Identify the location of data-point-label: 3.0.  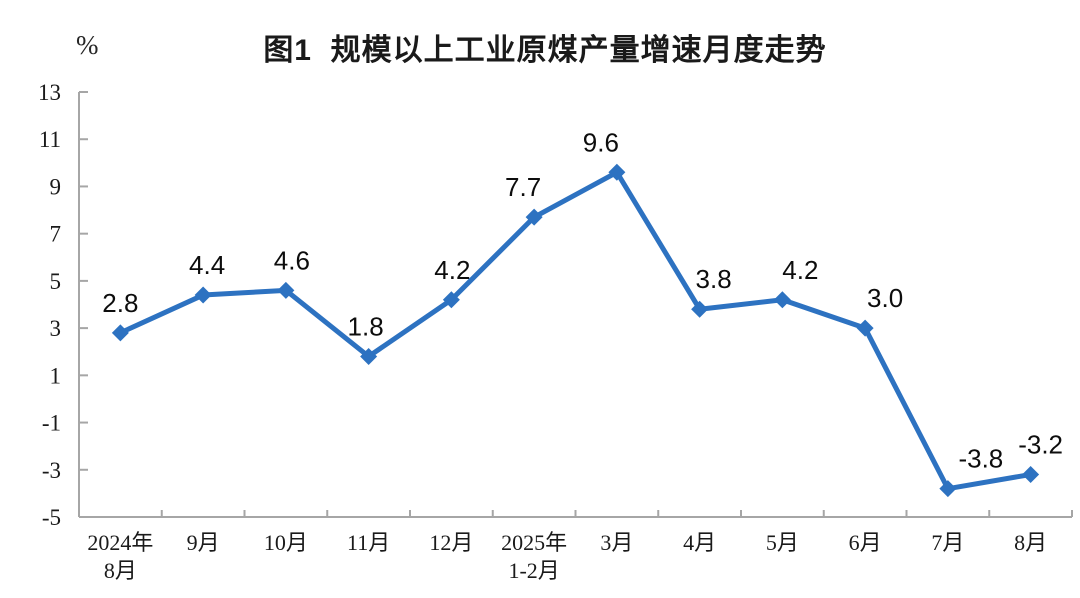
(885, 298).